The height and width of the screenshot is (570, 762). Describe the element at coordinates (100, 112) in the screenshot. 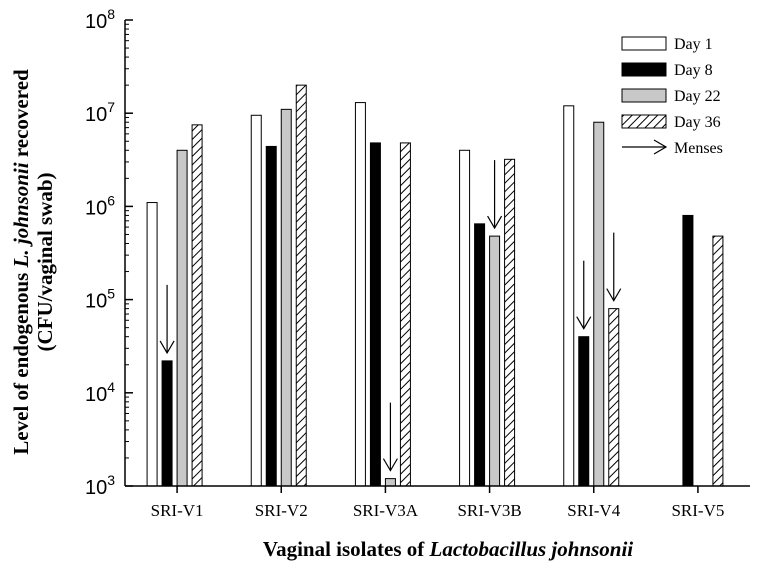

I see `y-tick-label: 10⁷` at that location.